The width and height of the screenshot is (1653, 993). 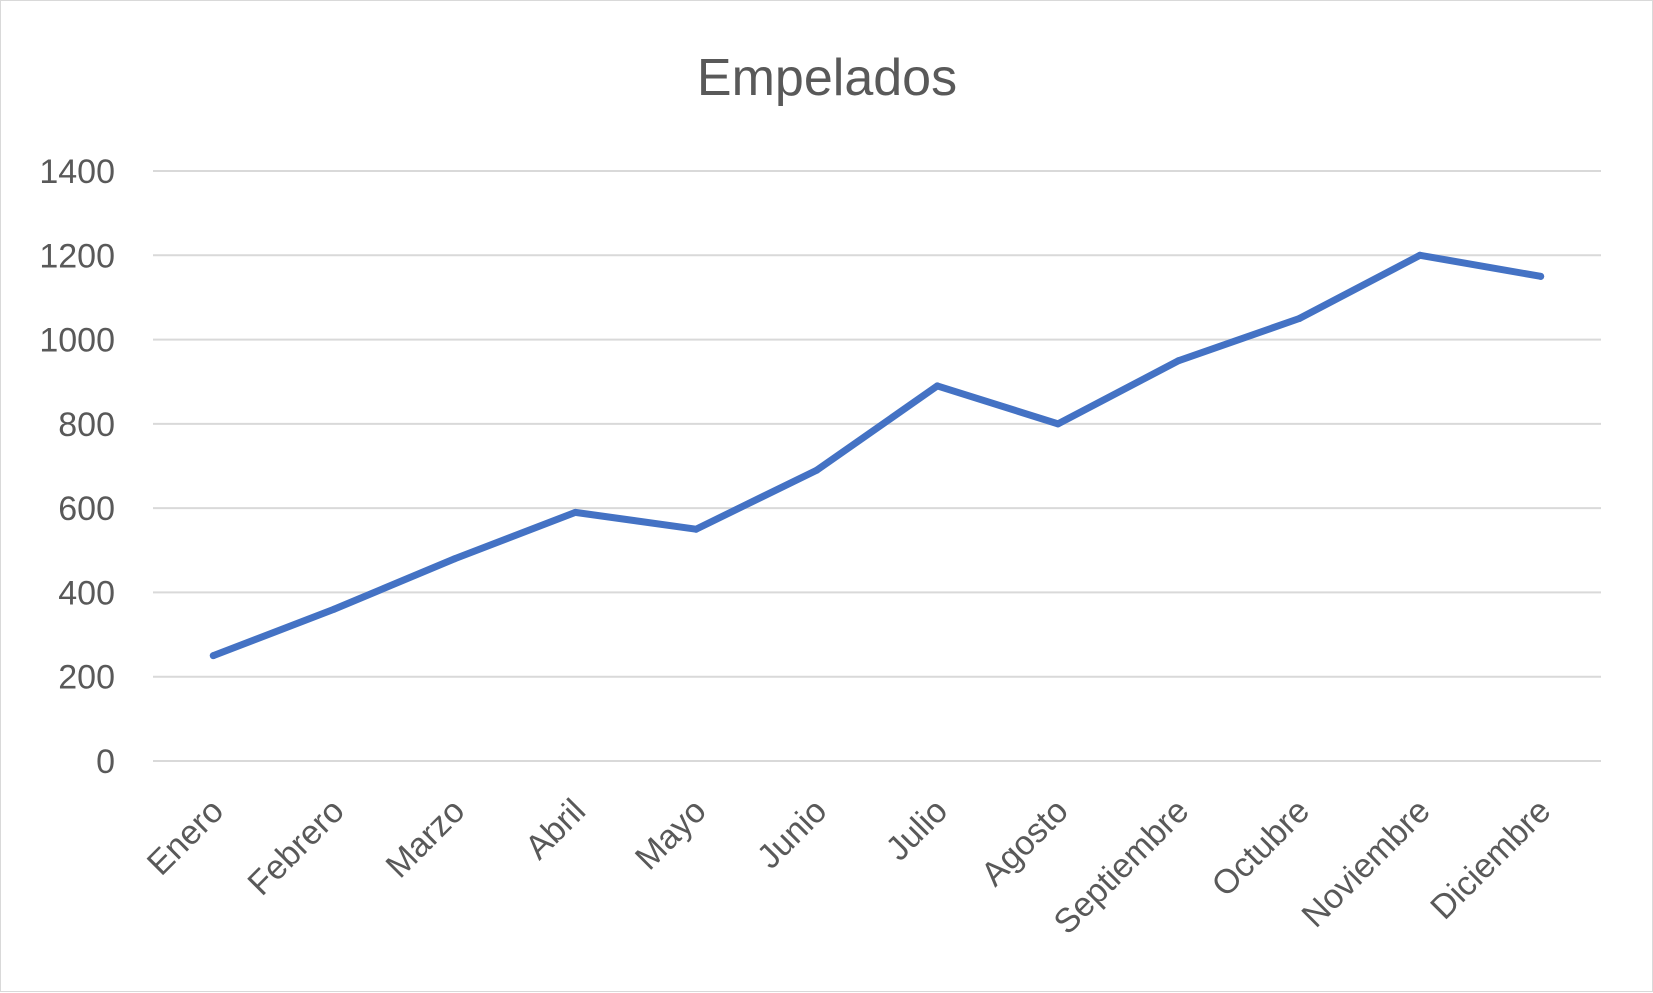 What do you see at coordinates (1420, 255) in the screenshot?
I see `data-point-noviembre` at bounding box center [1420, 255].